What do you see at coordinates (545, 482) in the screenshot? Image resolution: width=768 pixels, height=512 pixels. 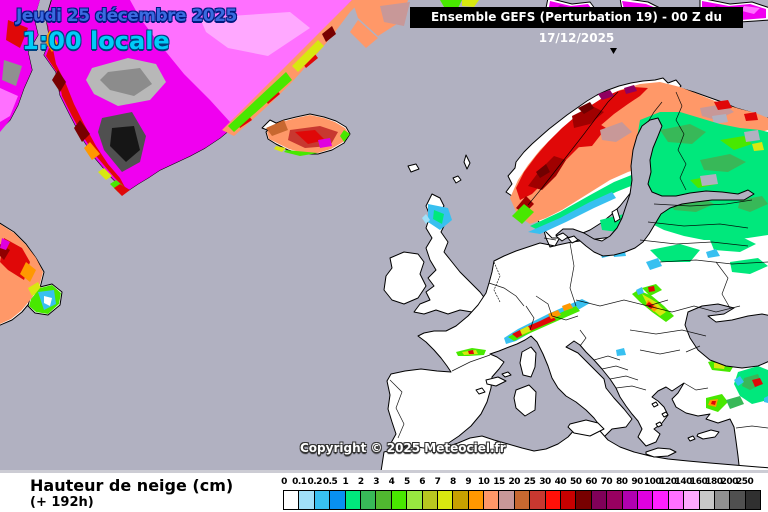 I see `legend-label: 30` at bounding box center [545, 482].